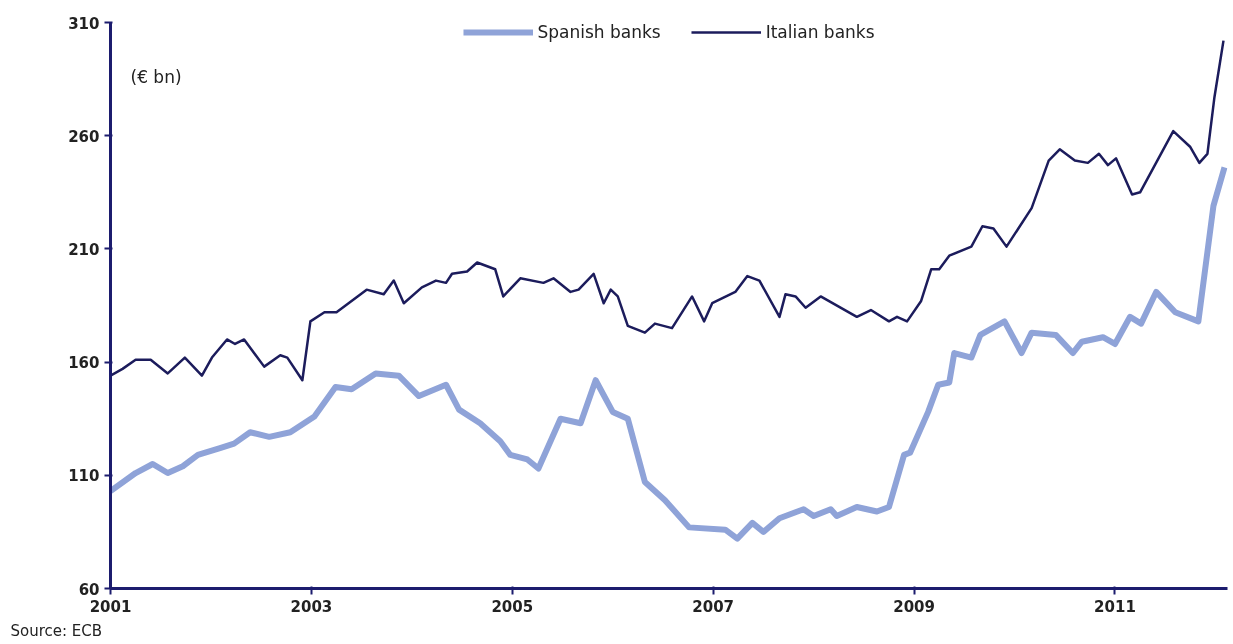  I want to click on y-tick-label: 110, so click(84, 476).